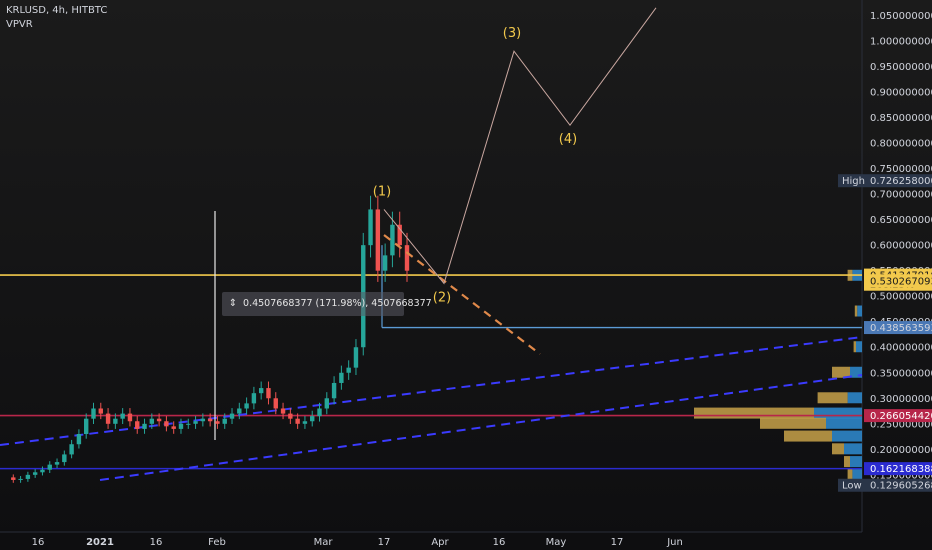 Image resolution: width=932 pixels, height=550 pixels. What do you see at coordinates (901, 297) in the screenshot?
I see `y-tick-label: 0.5000000000` at bounding box center [901, 297].